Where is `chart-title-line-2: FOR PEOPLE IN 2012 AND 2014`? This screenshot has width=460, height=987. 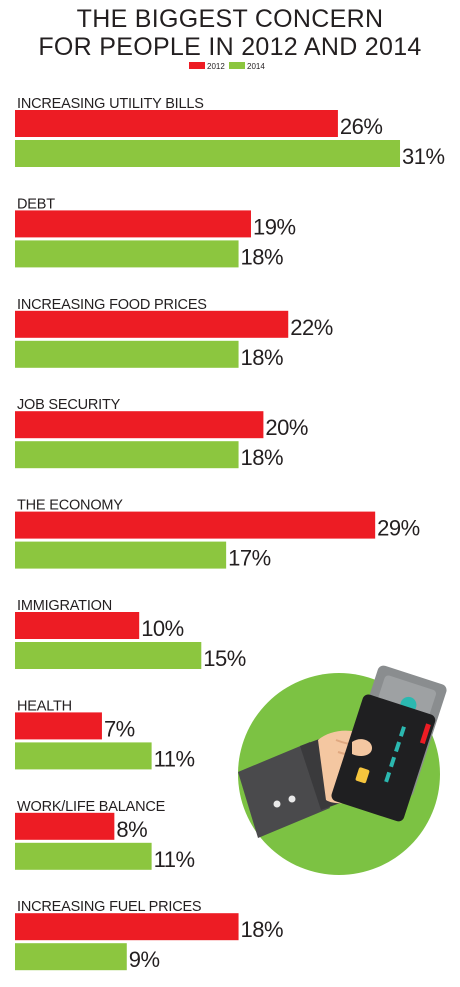
chart-title-line-2: FOR PEOPLE IN 2012 AND 2014 is located at coordinates (229, 47).